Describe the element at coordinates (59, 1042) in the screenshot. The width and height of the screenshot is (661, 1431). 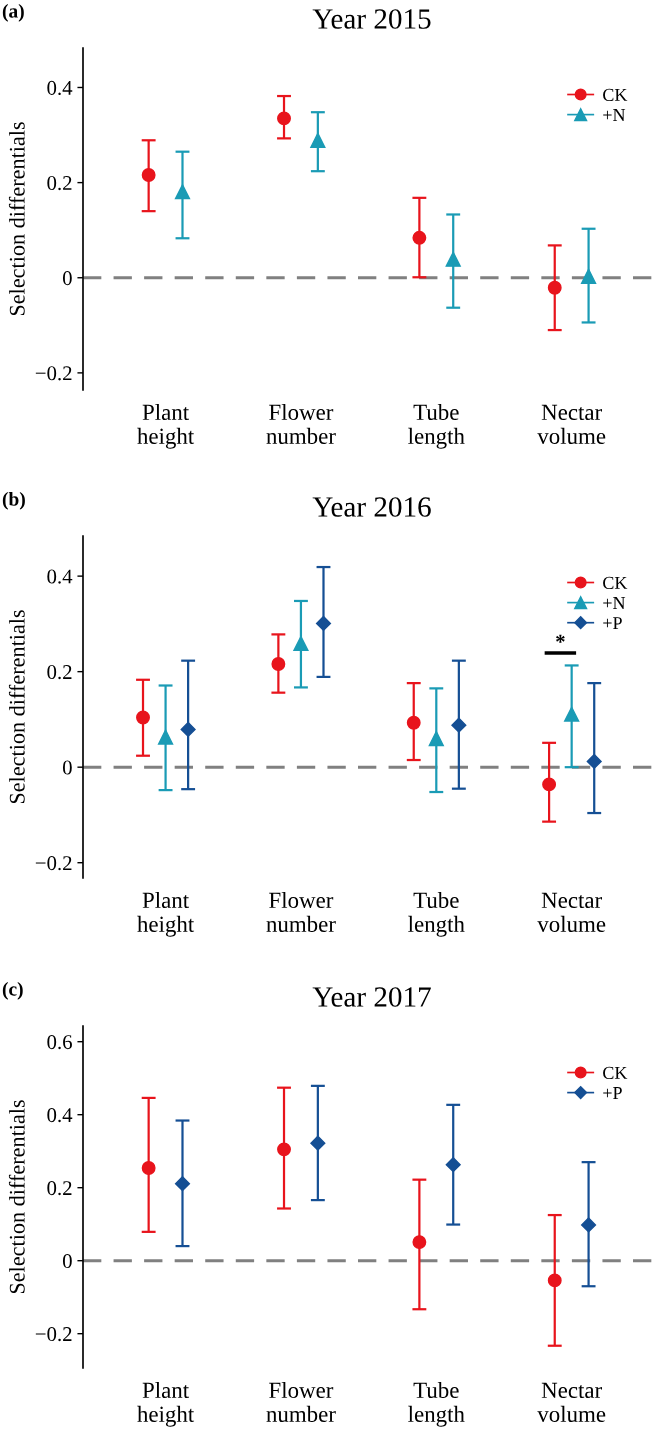
I see `y-tick-label: 0.6` at that location.